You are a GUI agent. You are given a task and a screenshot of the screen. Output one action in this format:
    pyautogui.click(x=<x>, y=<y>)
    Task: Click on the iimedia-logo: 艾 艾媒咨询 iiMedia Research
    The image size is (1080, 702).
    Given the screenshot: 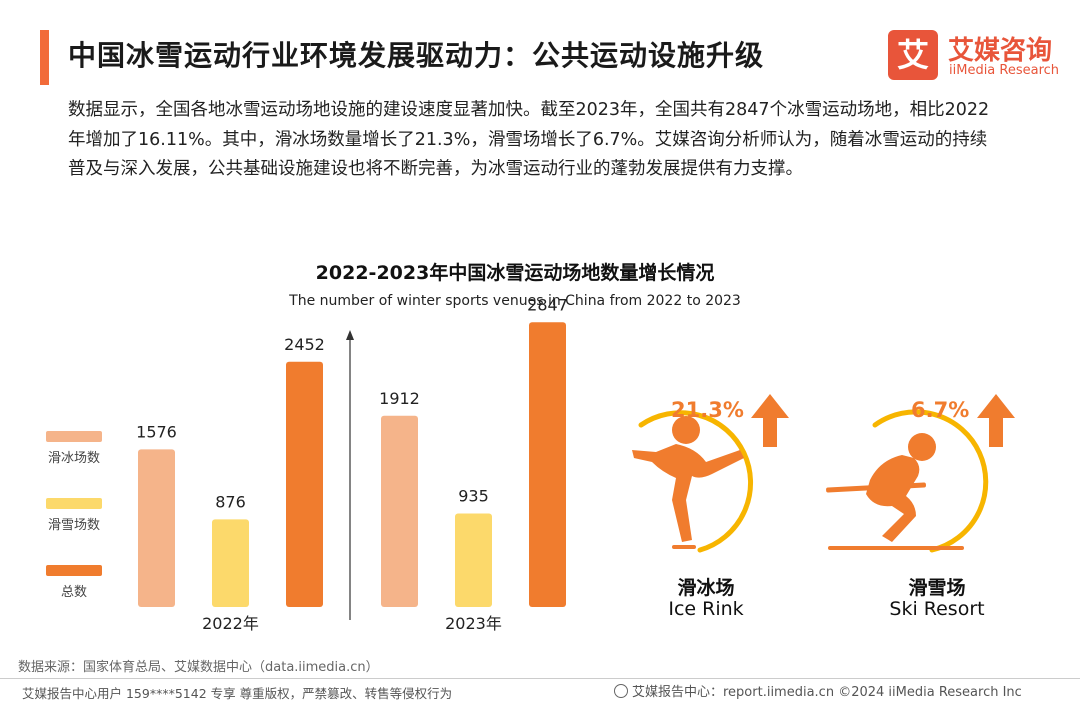 What is the action you would take?
    pyautogui.click(x=978, y=55)
    